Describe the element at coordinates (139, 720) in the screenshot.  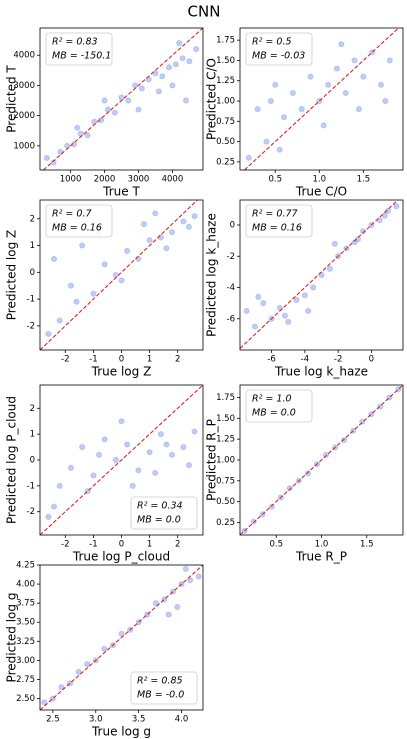
I see `x-tick-label: 3.5` at that location.